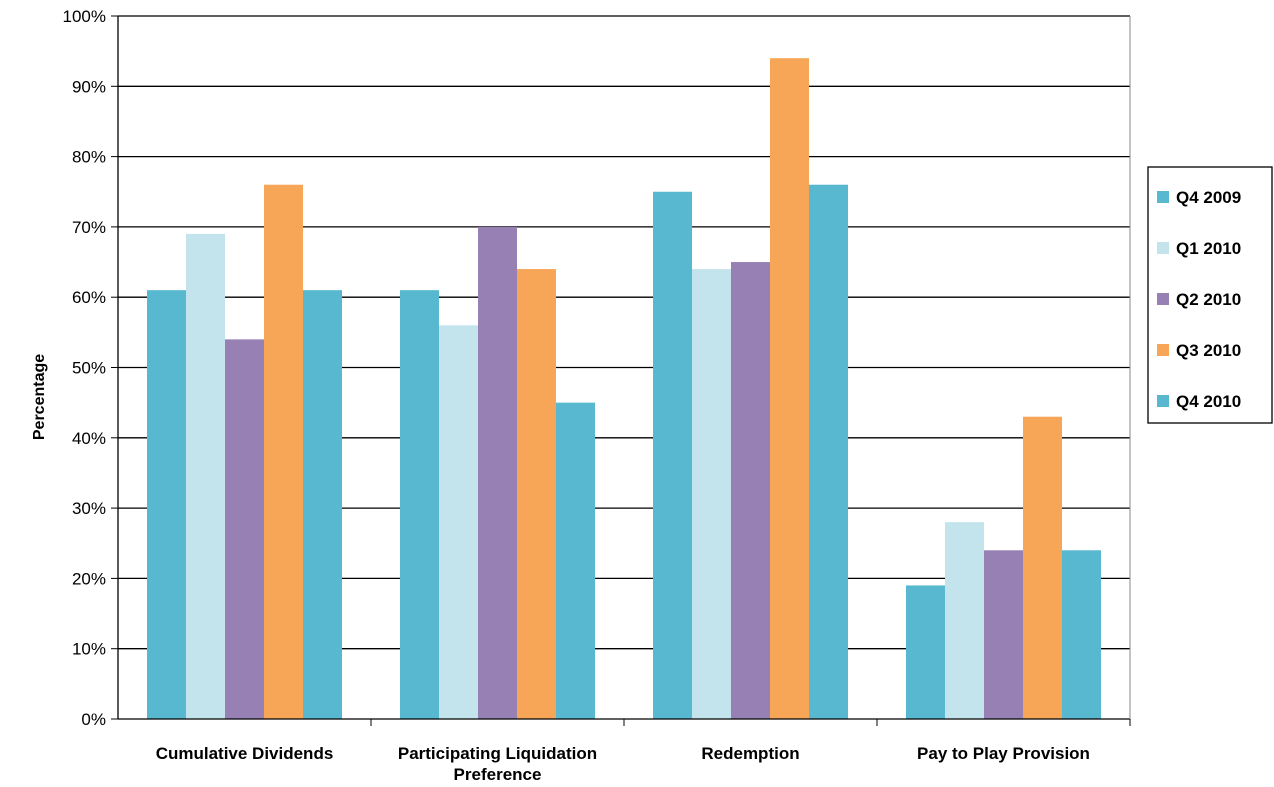 This screenshot has width=1274, height=787. I want to click on y-tick-label: 100%, so click(84, 16).